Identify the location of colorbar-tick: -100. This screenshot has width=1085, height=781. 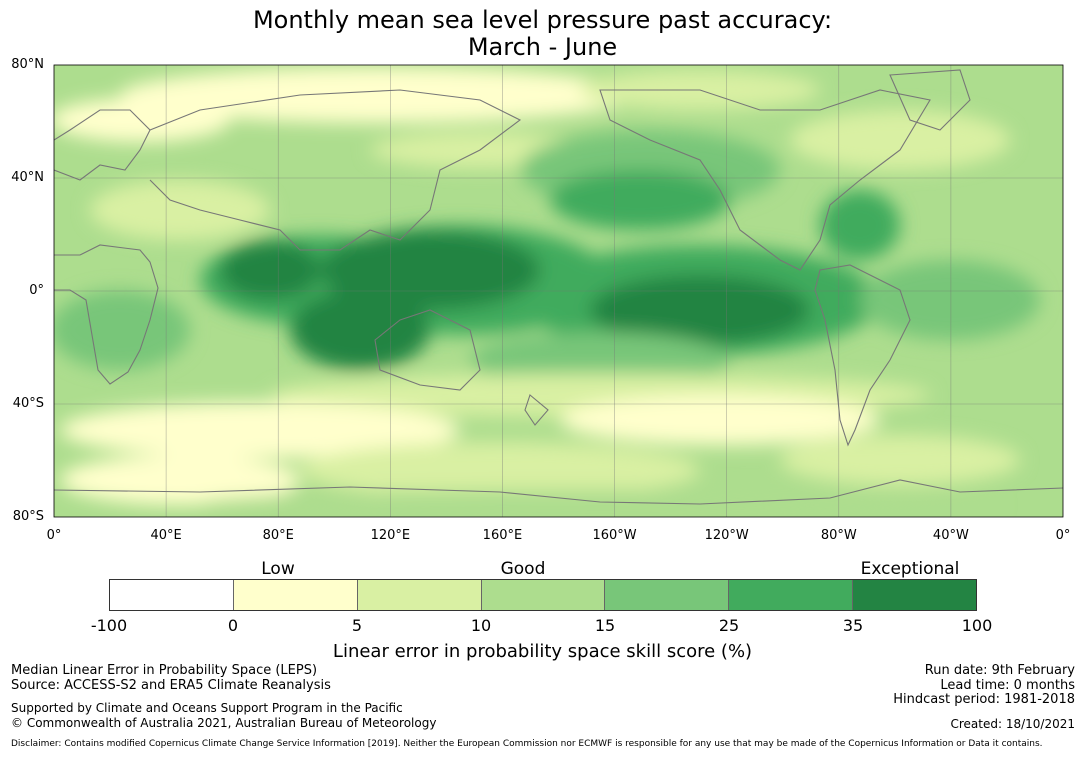
(109, 625).